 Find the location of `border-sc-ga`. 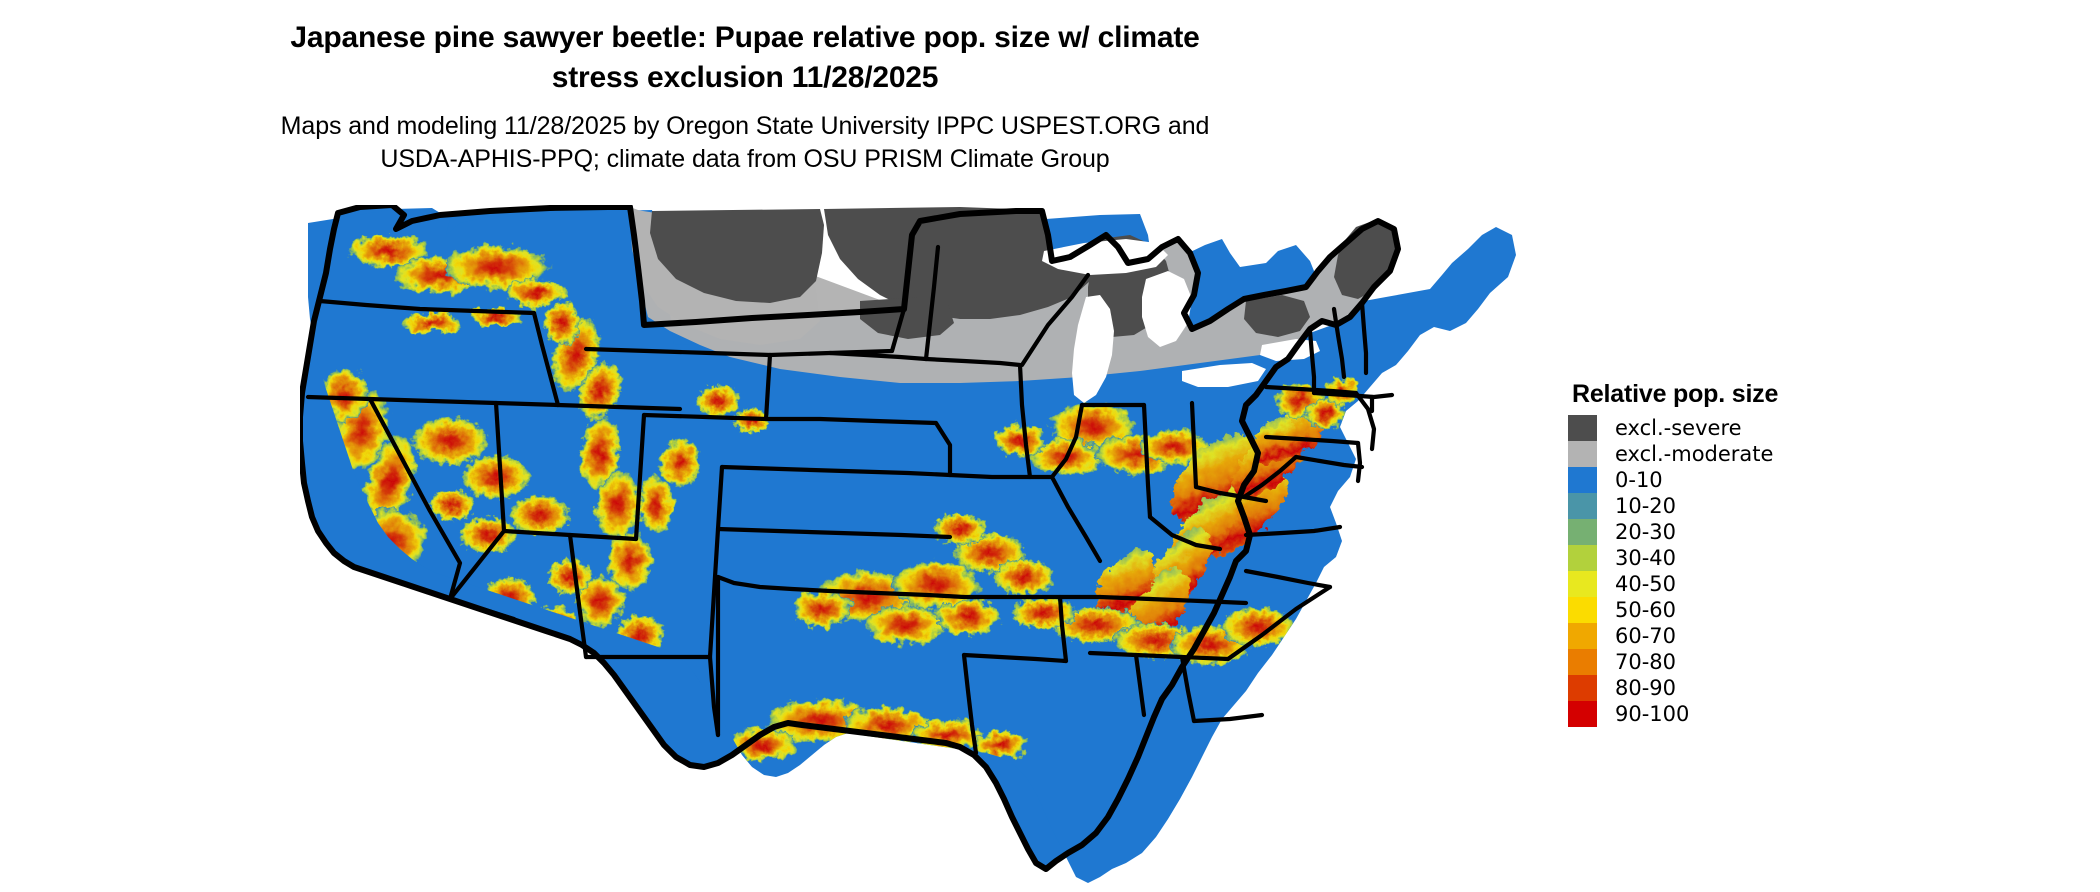

border-sc-ga is located at coordinates (1279, 623).